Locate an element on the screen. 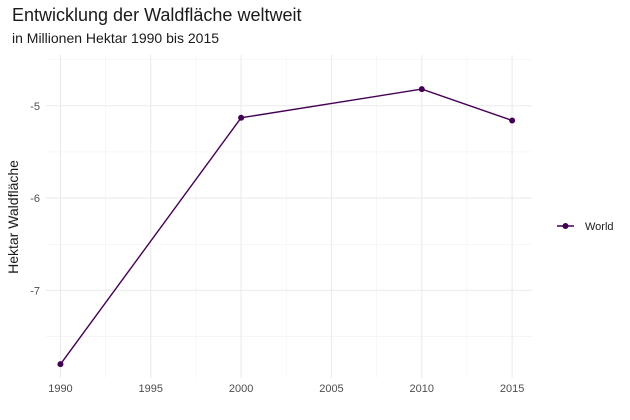  y-axis-label: Hektar Waldfläche is located at coordinates (13, 217).